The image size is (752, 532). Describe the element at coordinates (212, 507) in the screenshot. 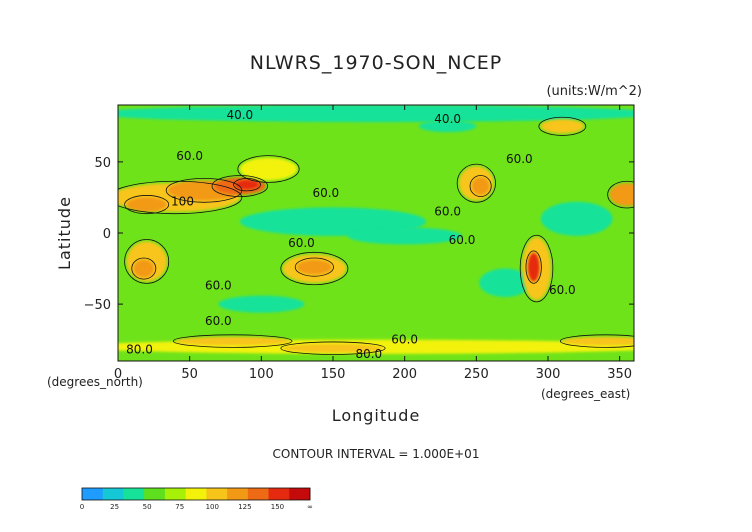

I see `colorbar-tick-4: 100` at that location.